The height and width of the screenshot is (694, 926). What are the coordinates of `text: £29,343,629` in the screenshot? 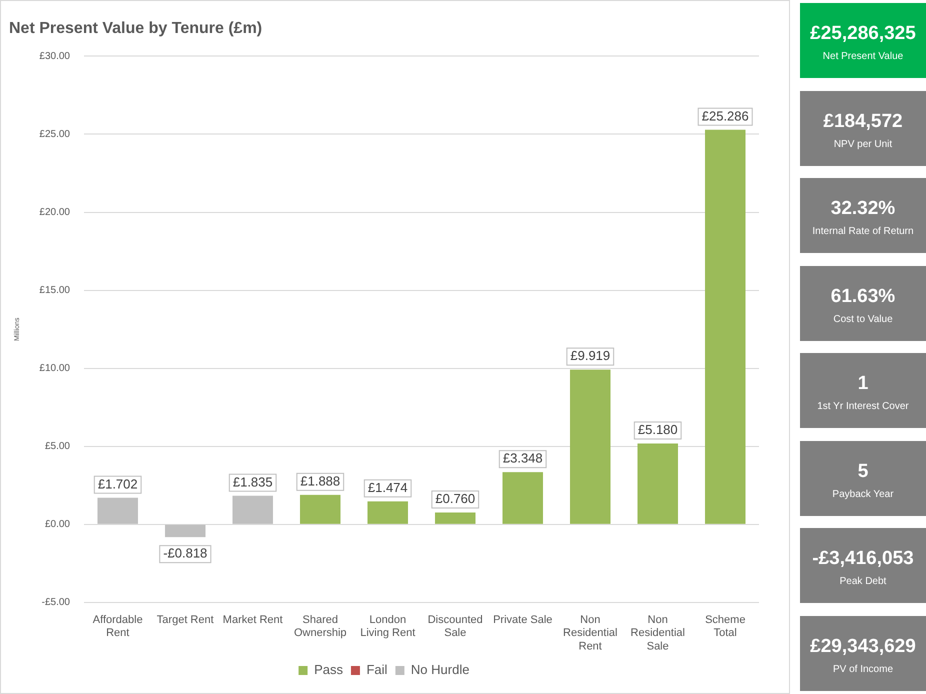 It's located at (863, 647).